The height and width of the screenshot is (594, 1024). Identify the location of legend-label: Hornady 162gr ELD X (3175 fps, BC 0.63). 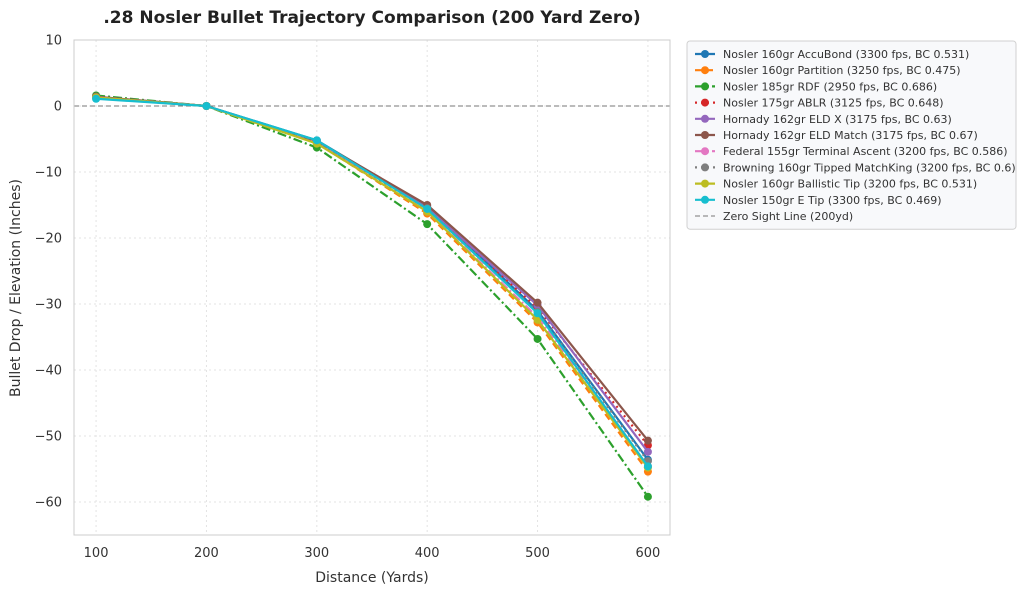
(837, 119).